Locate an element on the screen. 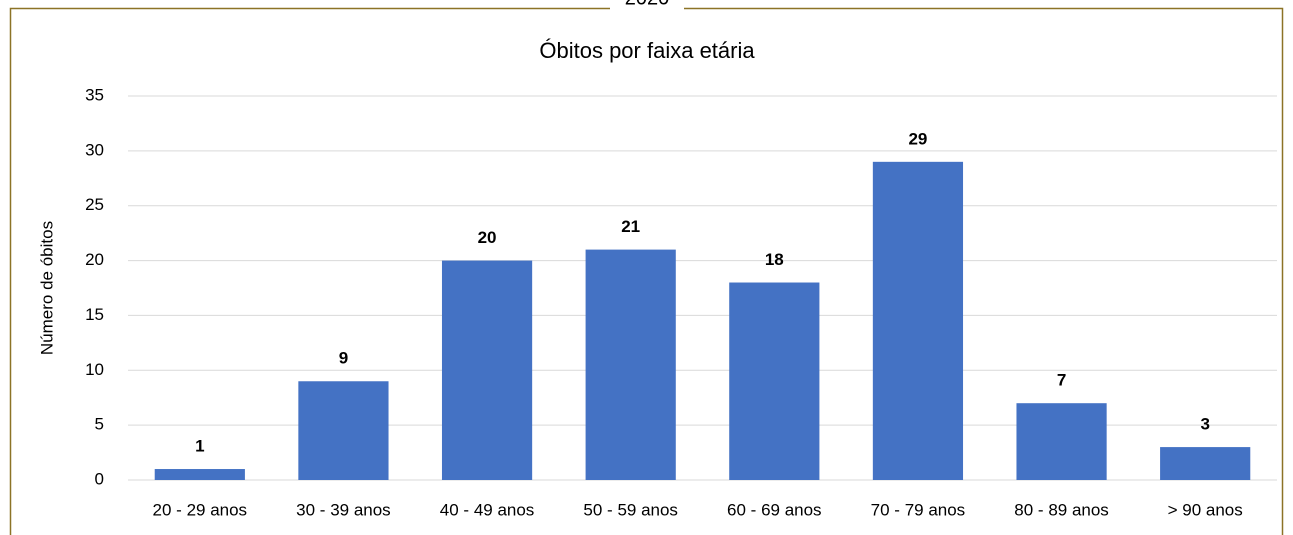 The height and width of the screenshot is (535, 1293). y-tick-label: 20 is located at coordinates (94, 259).